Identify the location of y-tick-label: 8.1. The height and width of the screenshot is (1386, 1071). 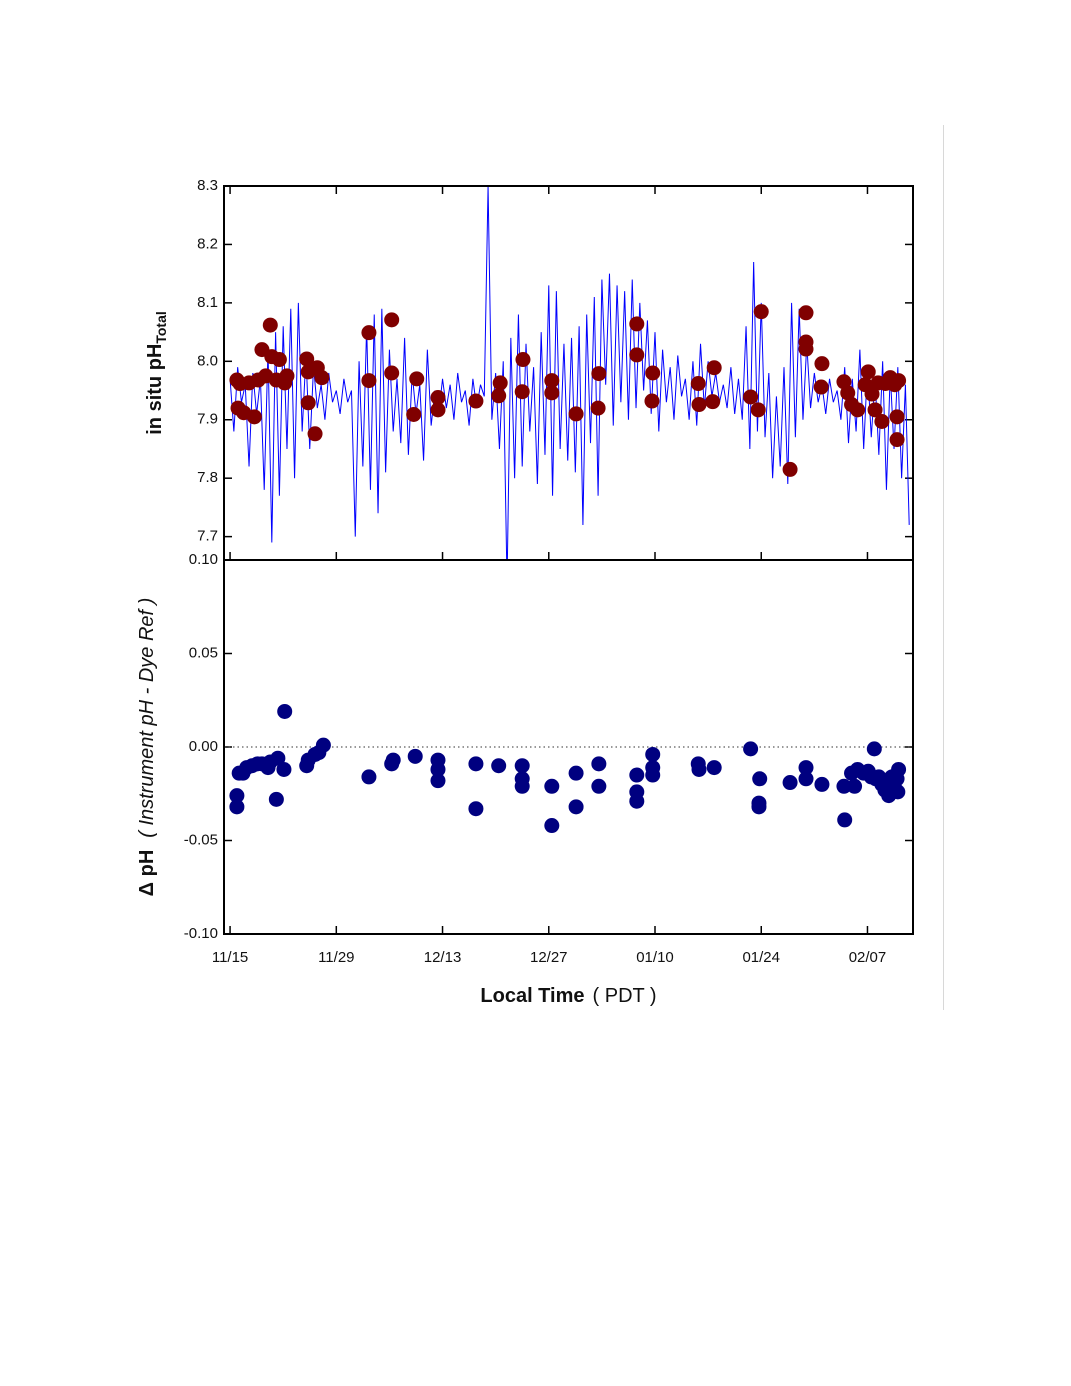
(207, 302).